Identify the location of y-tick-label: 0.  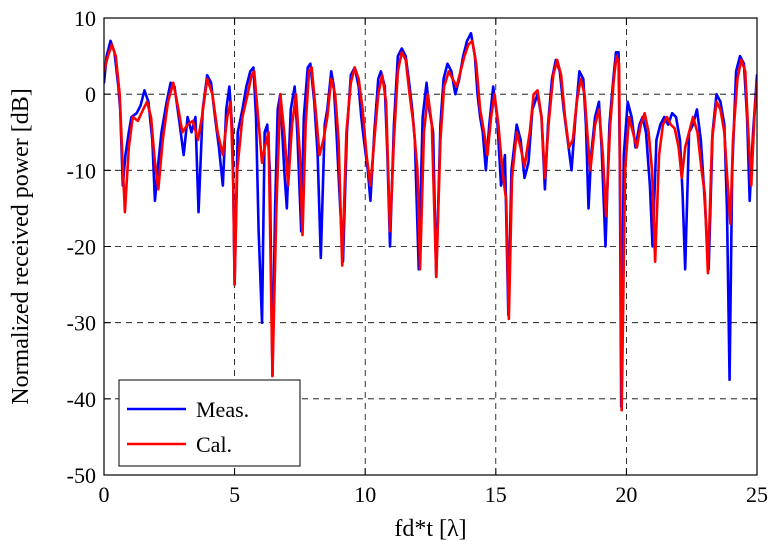
(90, 94).